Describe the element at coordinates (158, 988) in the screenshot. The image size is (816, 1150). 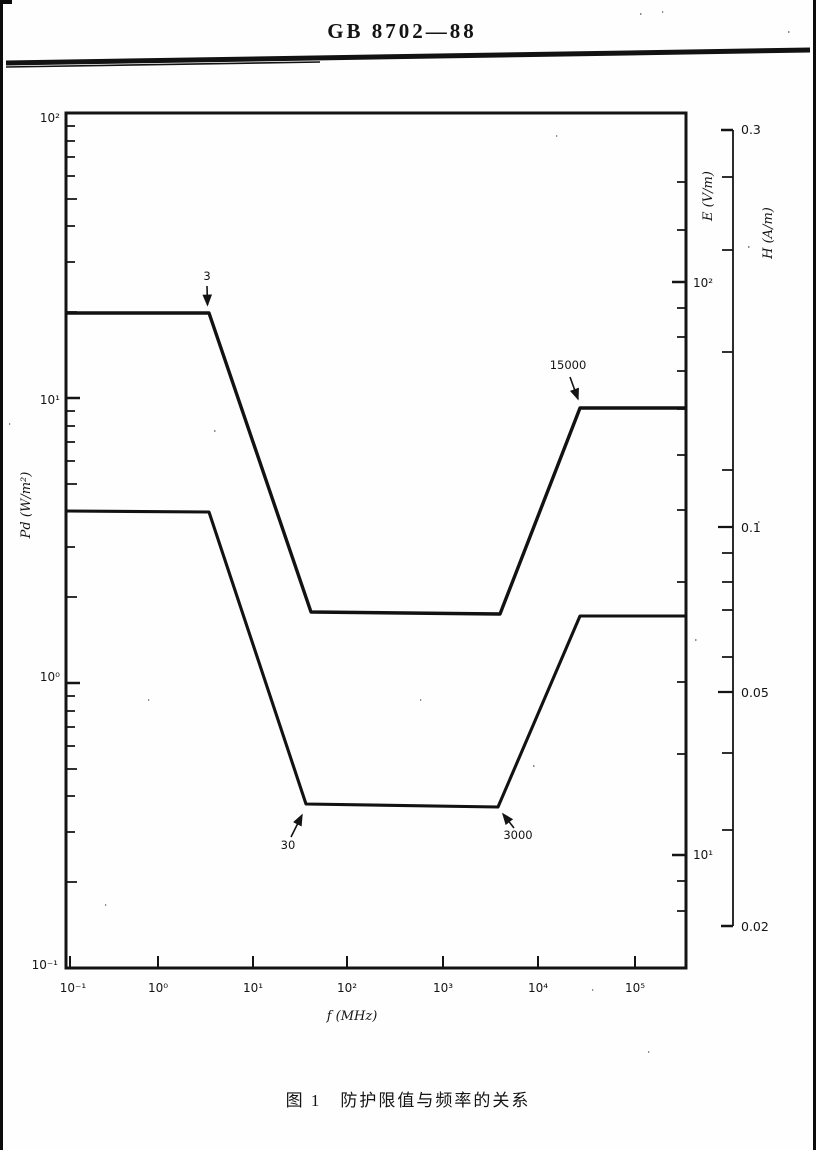
I see `x-tick-1e0: 10⁰` at that location.